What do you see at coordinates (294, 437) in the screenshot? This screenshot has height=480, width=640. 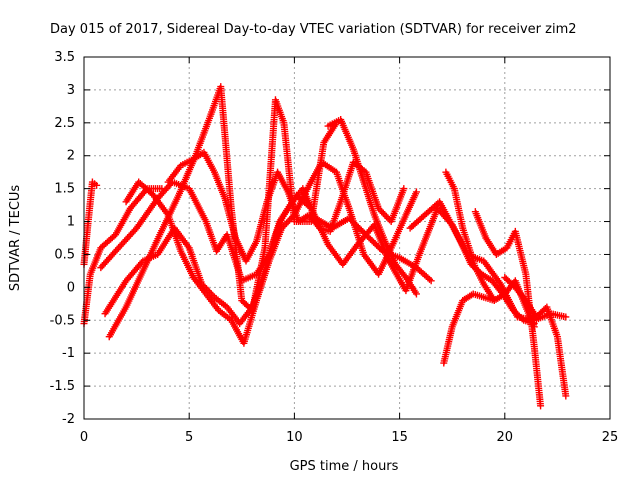 I see `x-tick-label: 10` at bounding box center [294, 437].